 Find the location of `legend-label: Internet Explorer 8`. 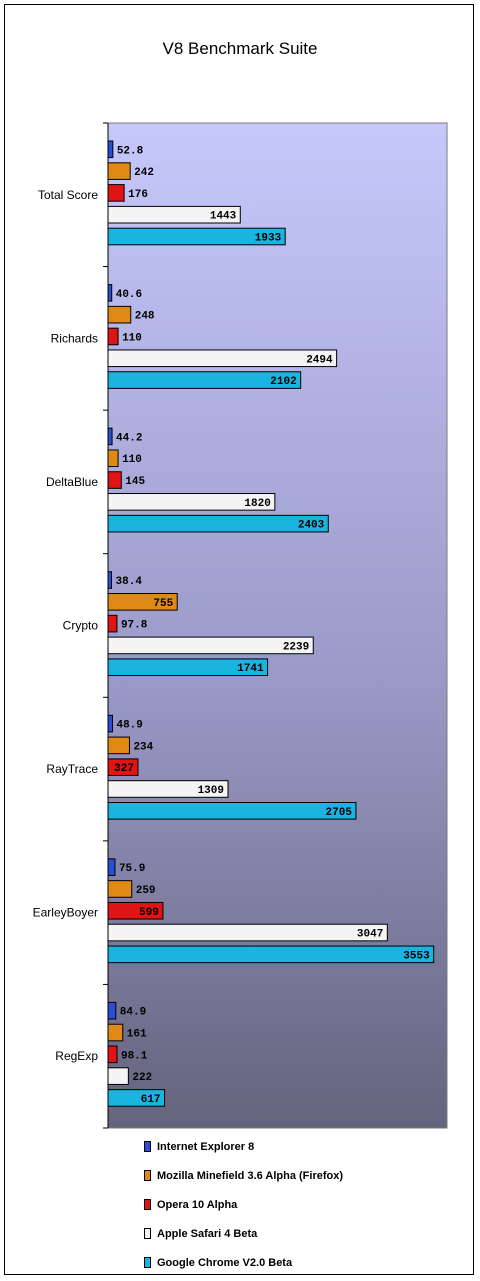

legend-label: Internet Explorer 8 is located at coordinates (206, 1146).